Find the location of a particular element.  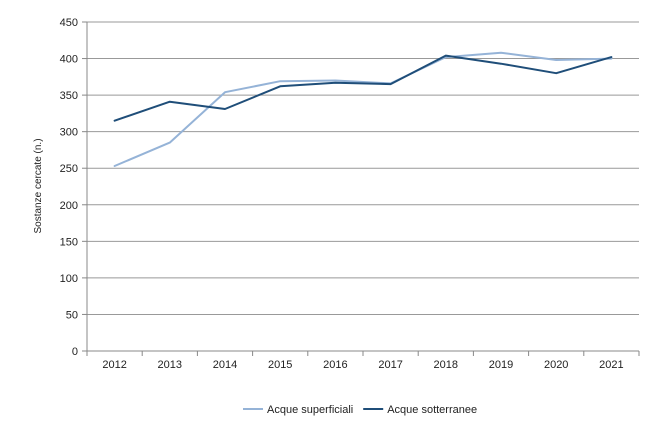

legend-label: Acque superficiali is located at coordinates (310, 410).